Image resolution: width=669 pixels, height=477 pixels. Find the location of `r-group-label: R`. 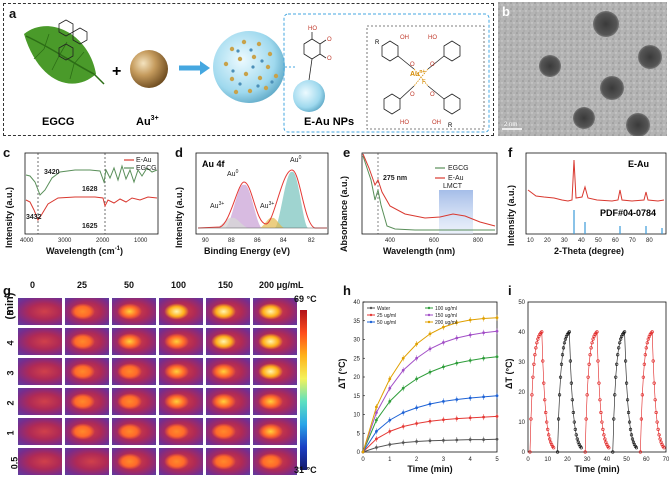

r-group-label: R is located at coordinates (377, 43).